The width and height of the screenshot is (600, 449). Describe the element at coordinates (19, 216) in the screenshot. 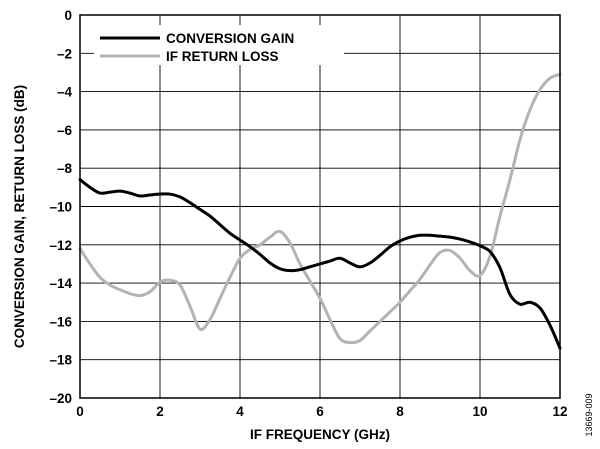

I see `y-axis-label: CONVERSION GAIN, RETURN LOSS (dB)` at that location.